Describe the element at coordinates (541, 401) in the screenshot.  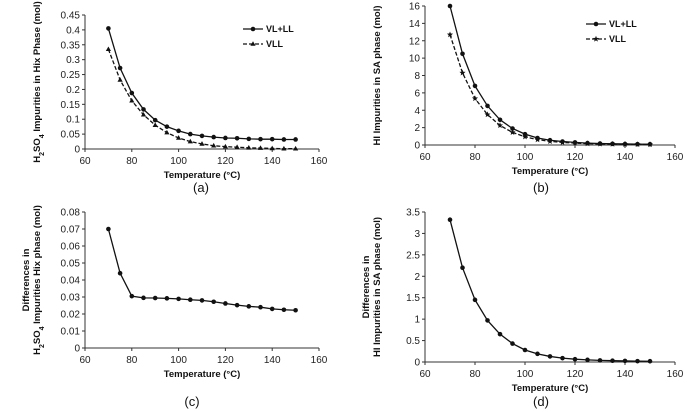
I see `panel-caption: (d)` at that location.